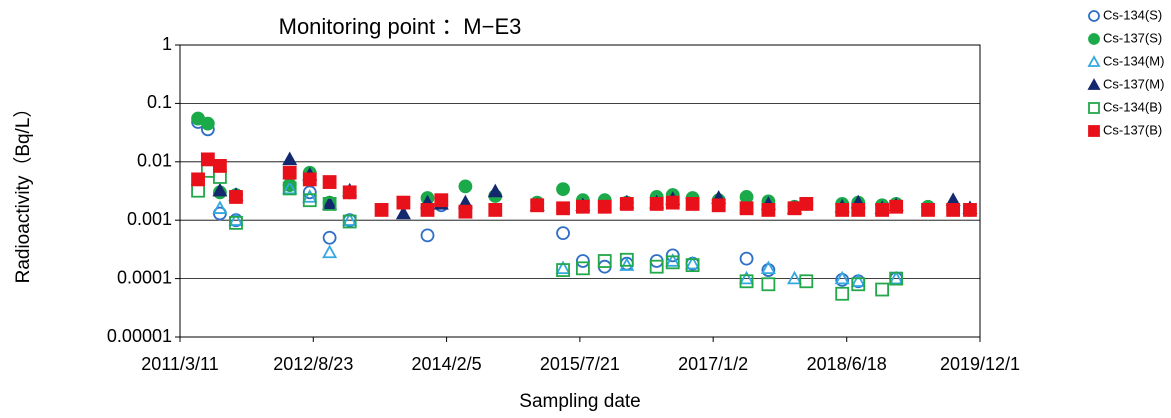 The height and width of the screenshot is (418, 1171). What do you see at coordinates (179, 364) in the screenshot?
I see `x-tick-label: 2011/3/11` at bounding box center [179, 364].